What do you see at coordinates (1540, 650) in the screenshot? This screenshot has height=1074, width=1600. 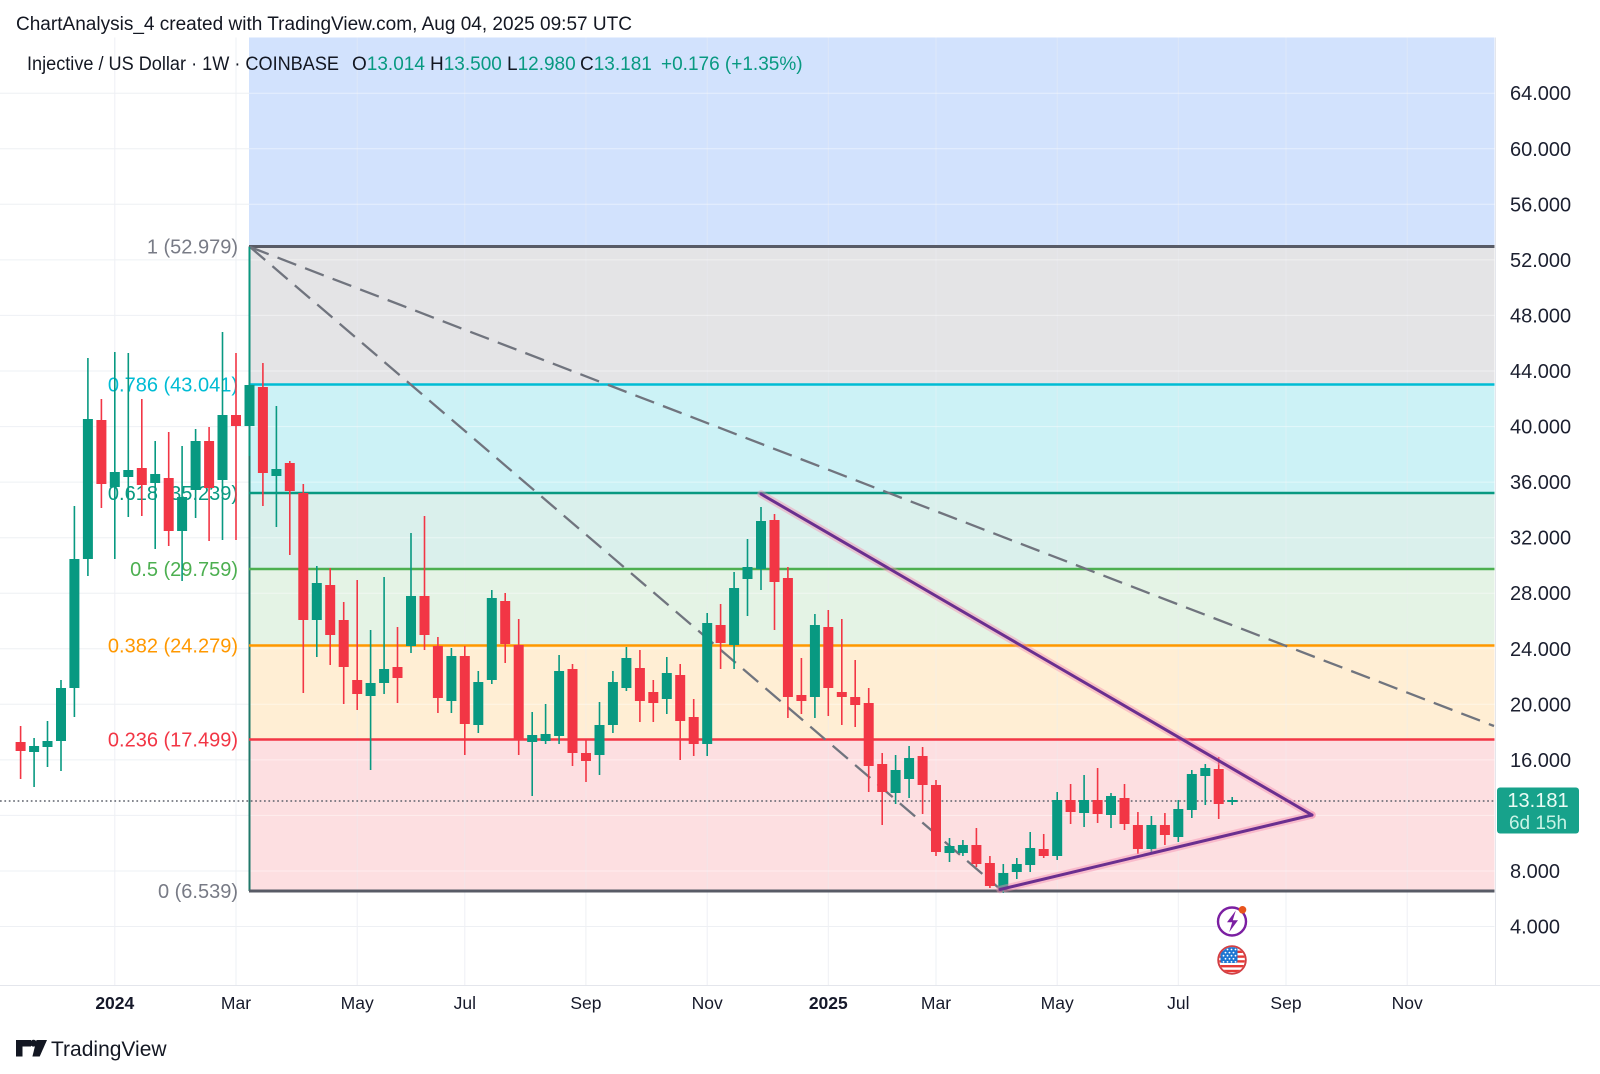 I see `svg-text: 24.000` at bounding box center [1540, 650].